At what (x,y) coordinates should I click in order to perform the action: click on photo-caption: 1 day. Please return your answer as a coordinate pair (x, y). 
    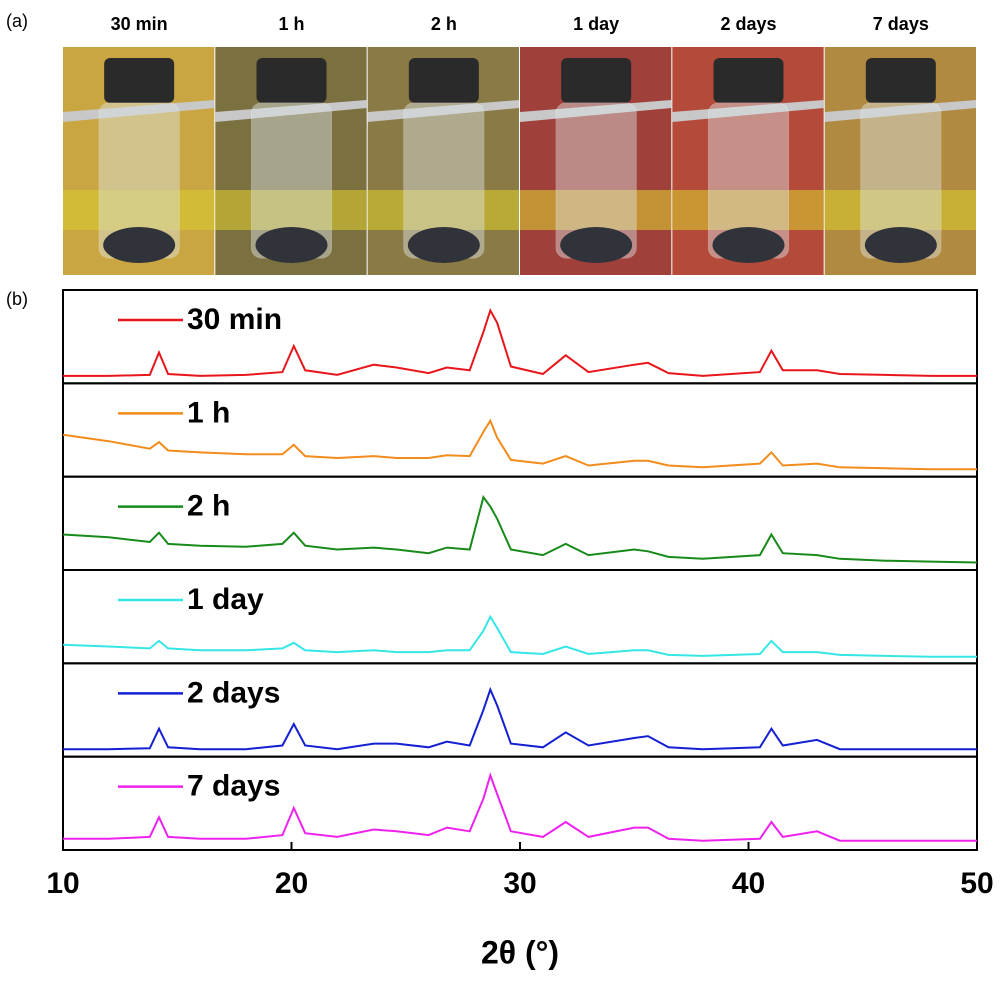
    Looking at the image, I should click on (596, 24).